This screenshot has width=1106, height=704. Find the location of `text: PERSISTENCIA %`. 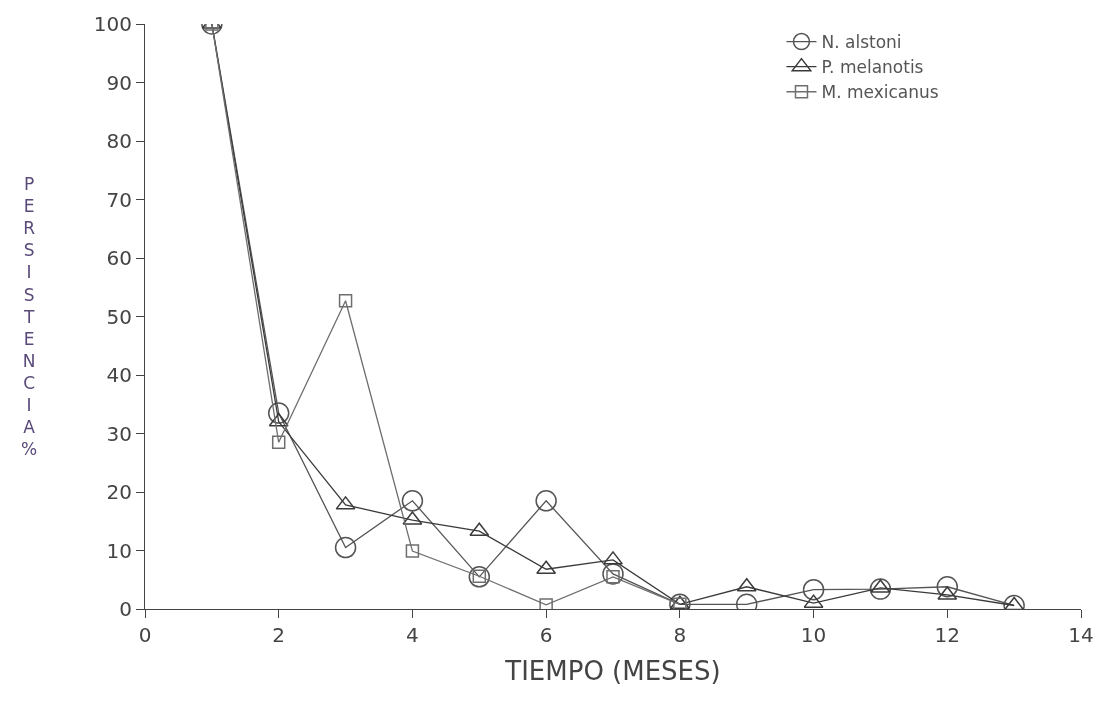

text: PERSISTENCIA % is located at coordinates (29, 317).